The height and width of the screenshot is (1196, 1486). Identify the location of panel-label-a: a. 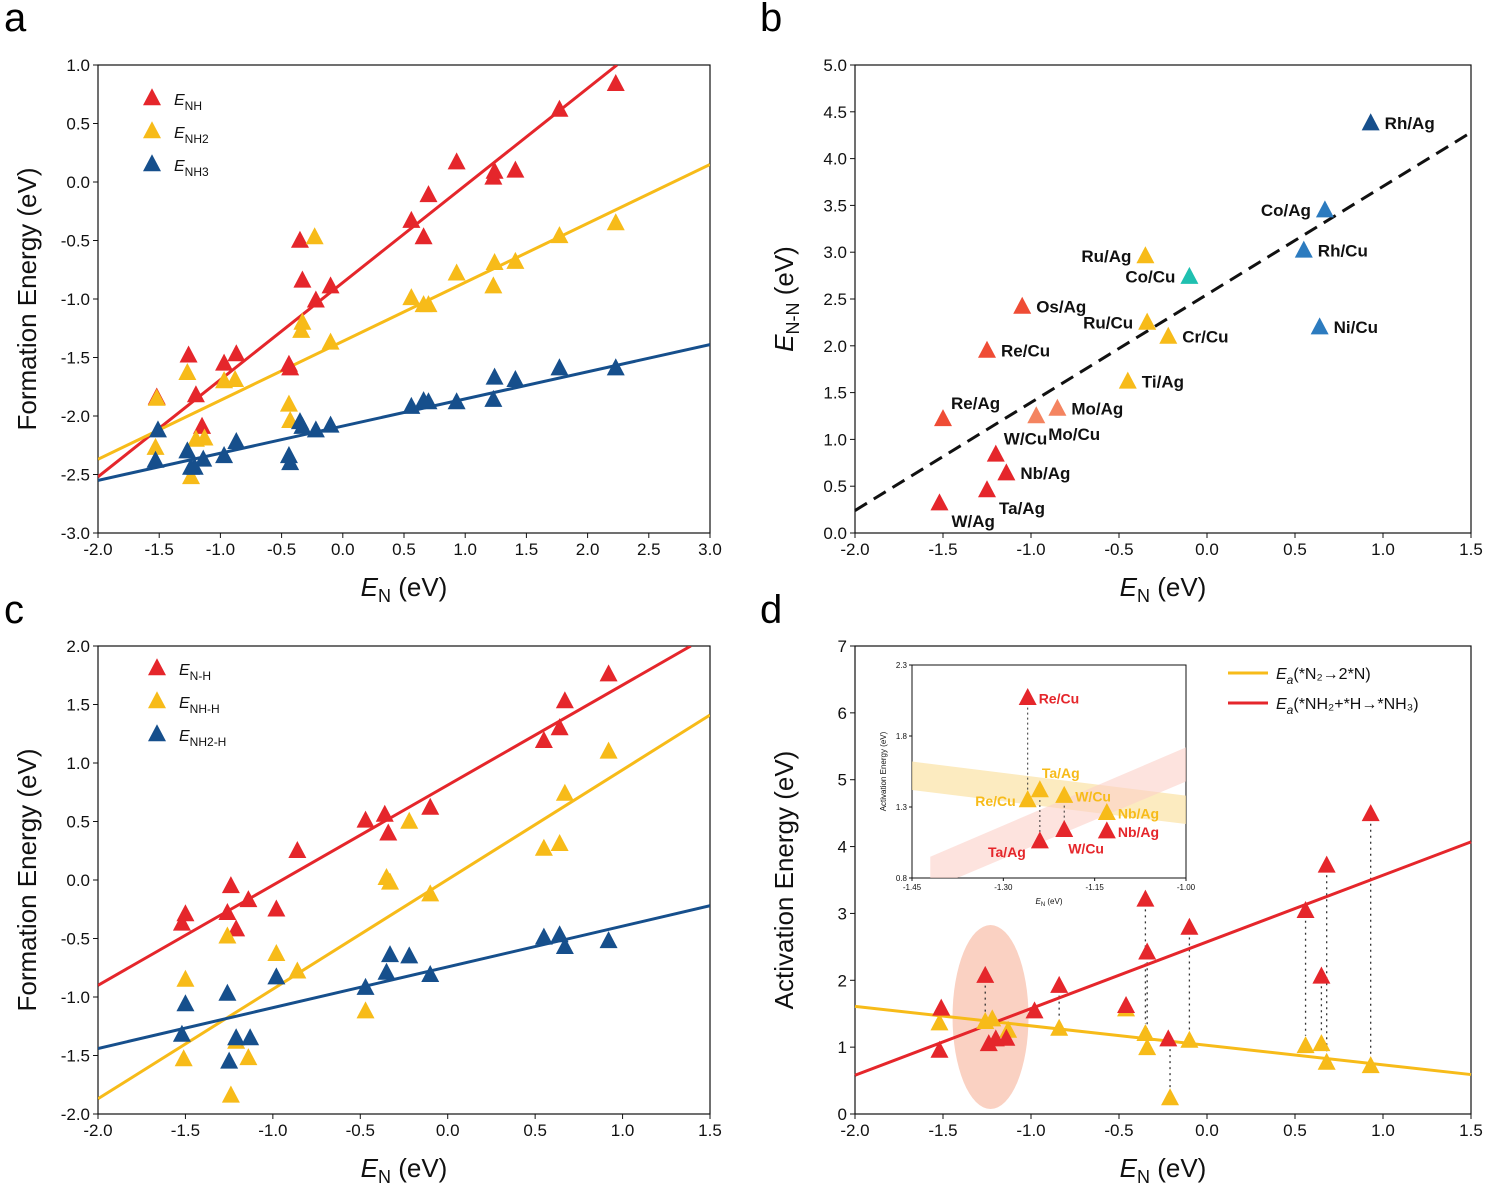
(15, 20).